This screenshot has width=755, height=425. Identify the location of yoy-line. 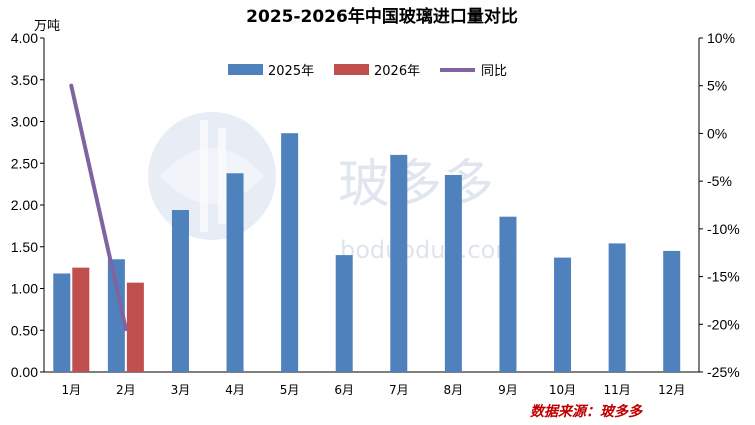
(98, 207).